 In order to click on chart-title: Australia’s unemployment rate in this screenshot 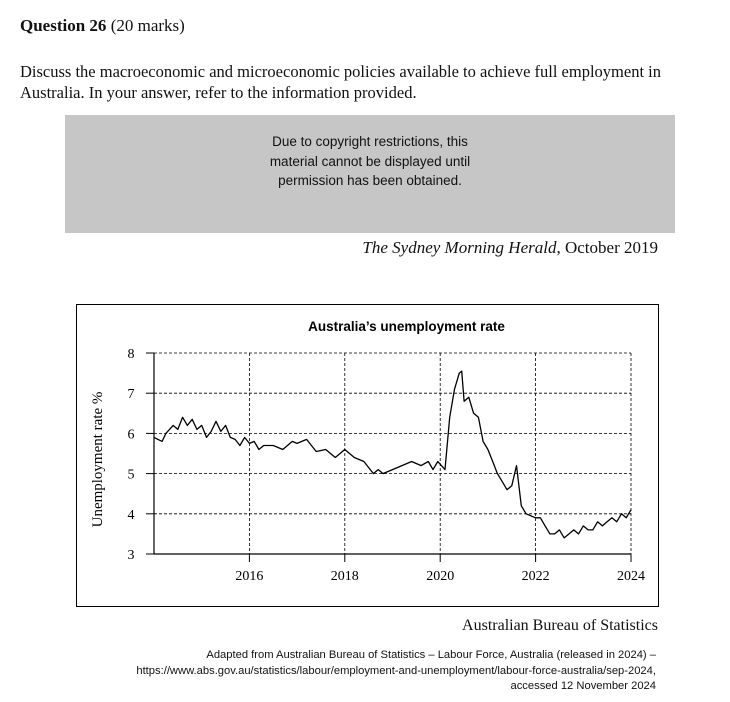, I will do `click(406, 326)`.